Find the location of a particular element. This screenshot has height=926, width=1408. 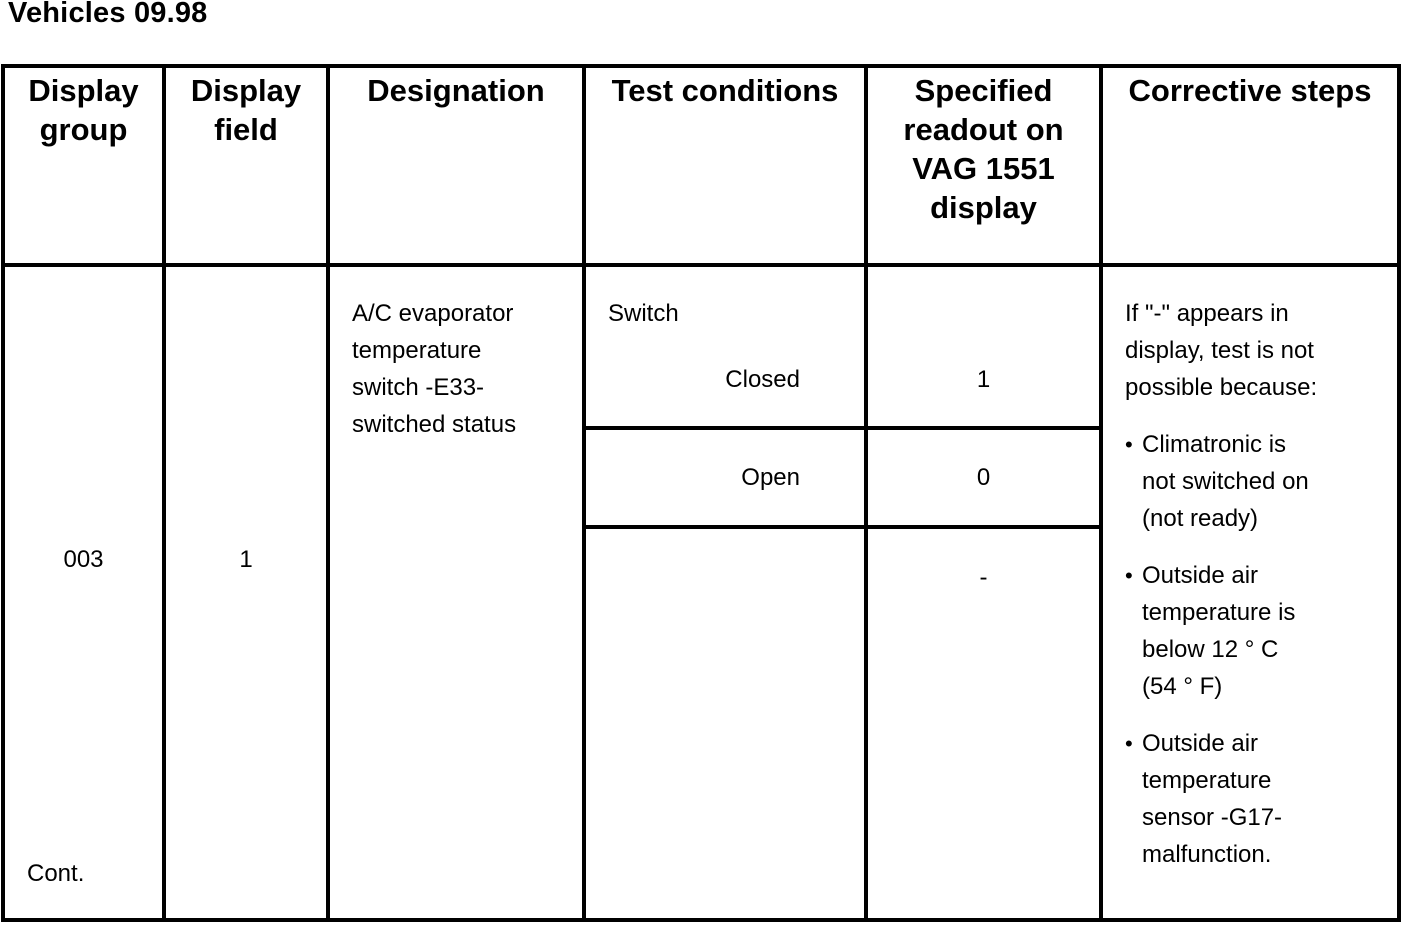

cell-test-condition-empty is located at coordinates (725, 723).